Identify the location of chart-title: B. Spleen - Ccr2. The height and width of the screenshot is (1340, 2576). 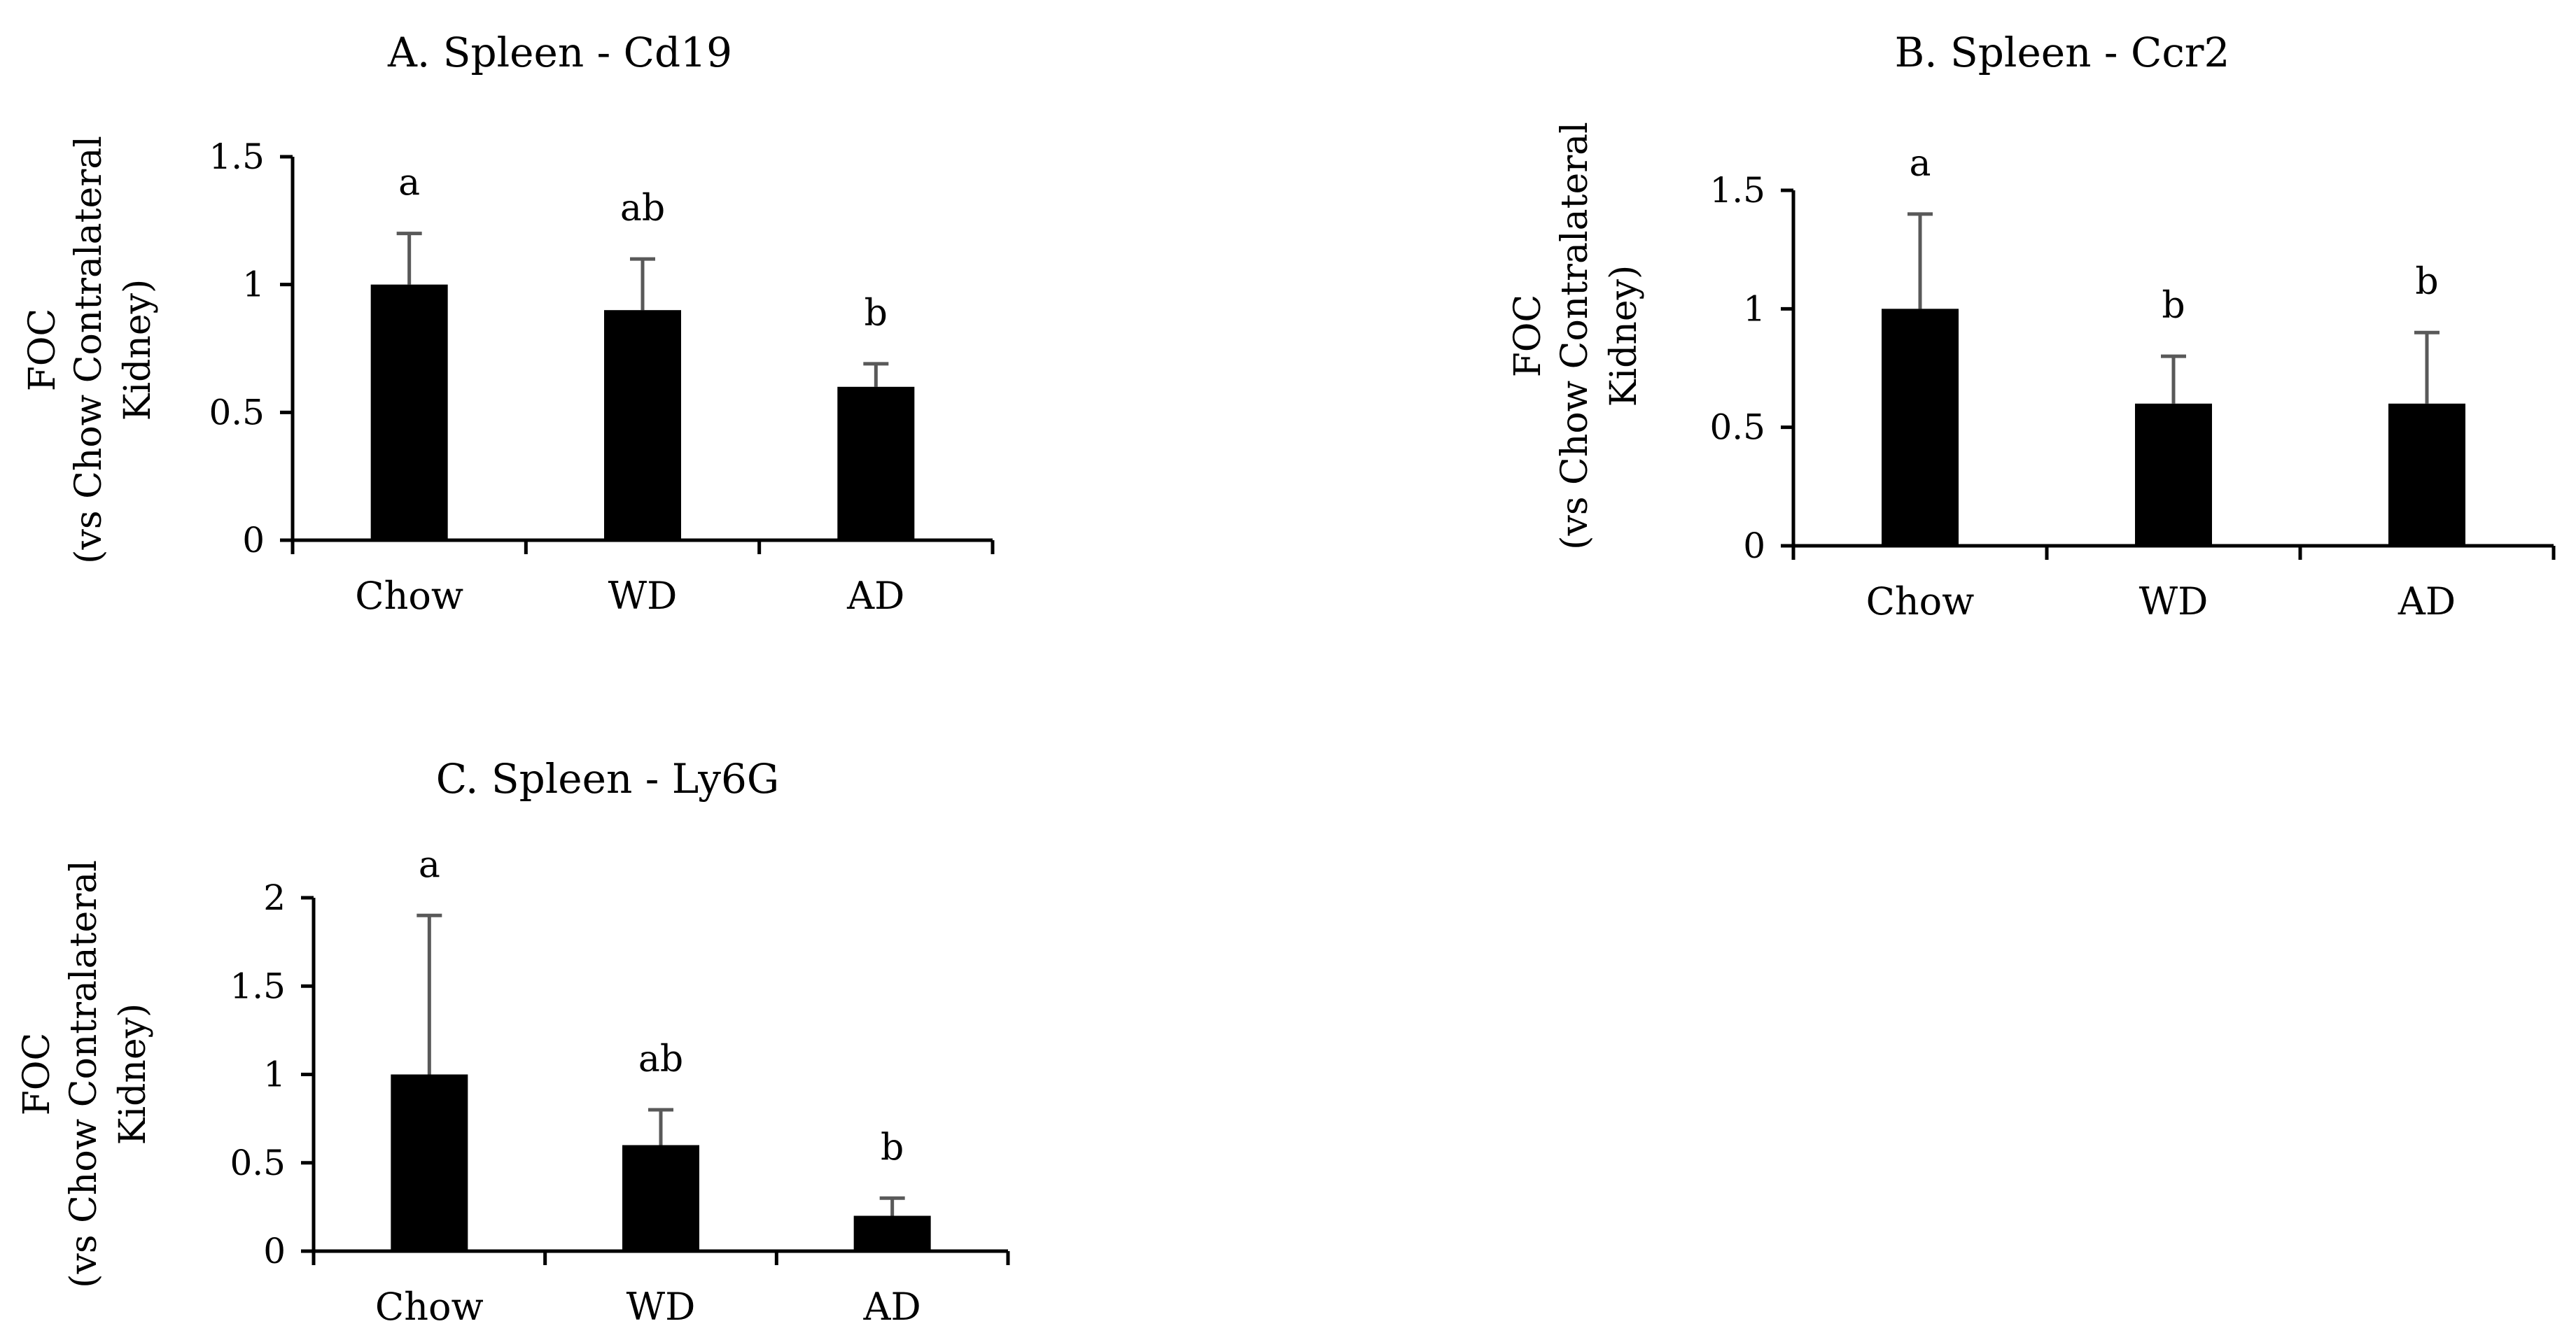
(2062, 53).